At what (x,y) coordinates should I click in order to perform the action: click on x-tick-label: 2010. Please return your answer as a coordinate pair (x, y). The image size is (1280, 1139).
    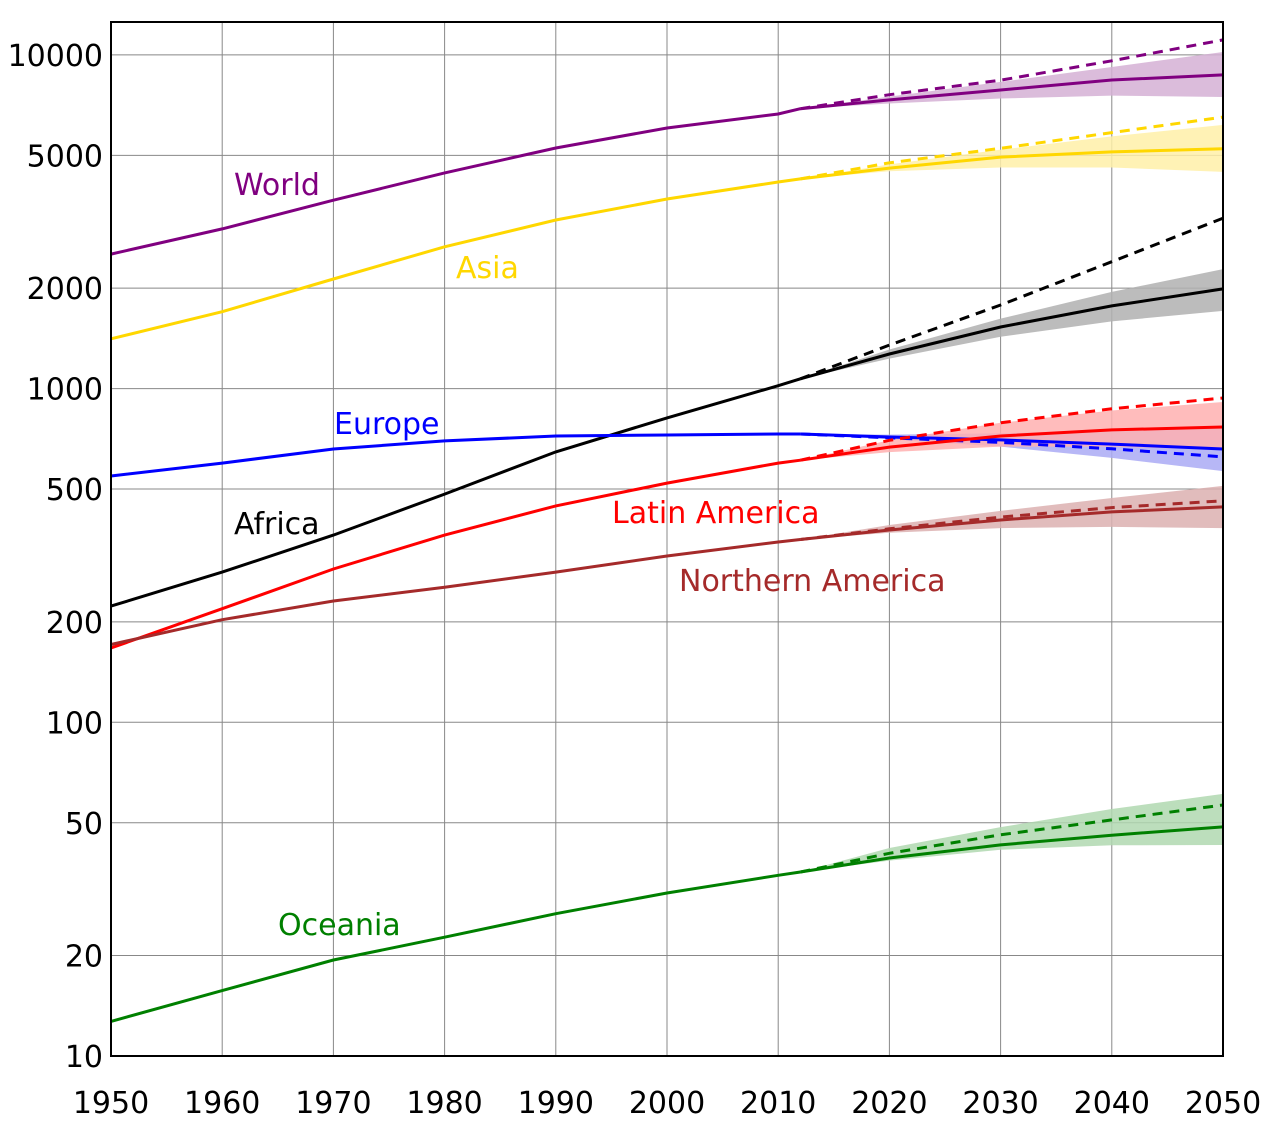
    Looking at the image, I should click on (778, 1103).